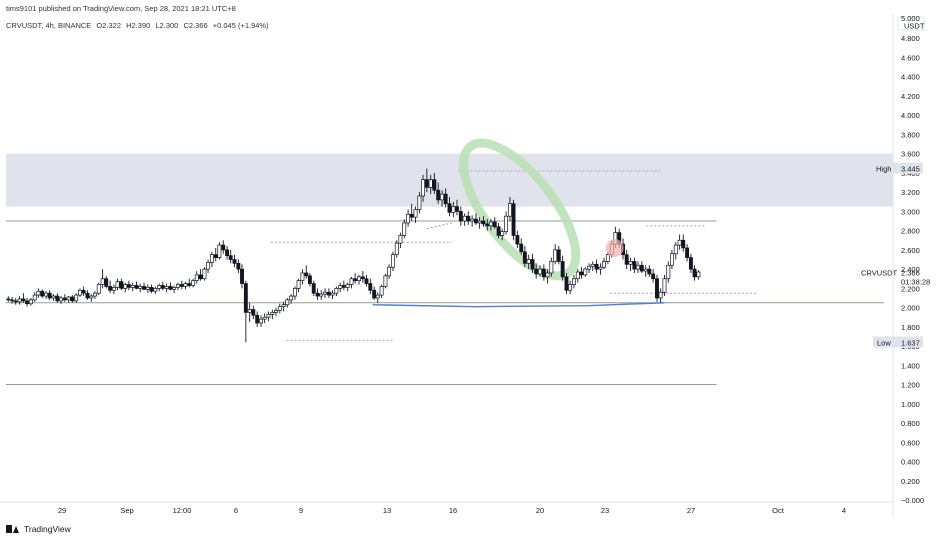 The width and height of the screenshot is (940, 540). I want to click on blue-support-line, so click(518, 305).